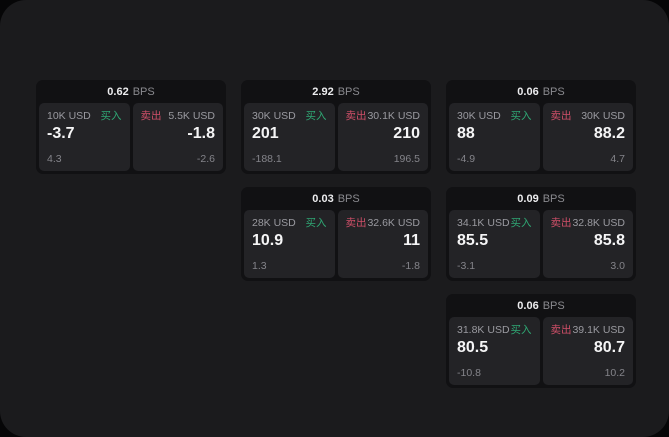 Image resolution: width=669 pixels, height=437 pixels. I want to click on buy-price-value: 85.5, so click(473, 240).